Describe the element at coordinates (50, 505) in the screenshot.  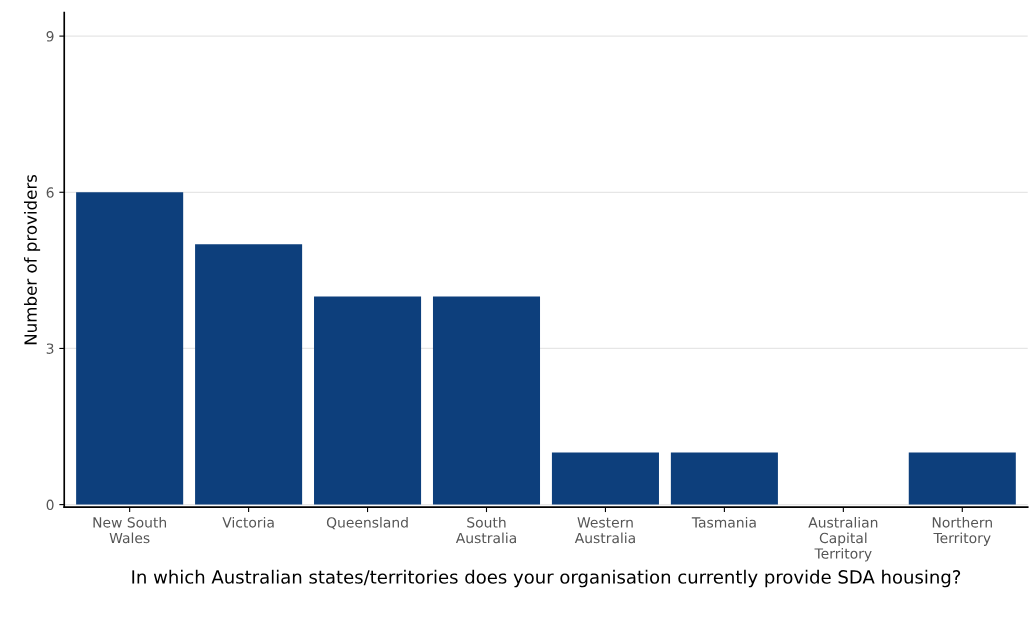
I see `y-tick-label: 0` at that location.